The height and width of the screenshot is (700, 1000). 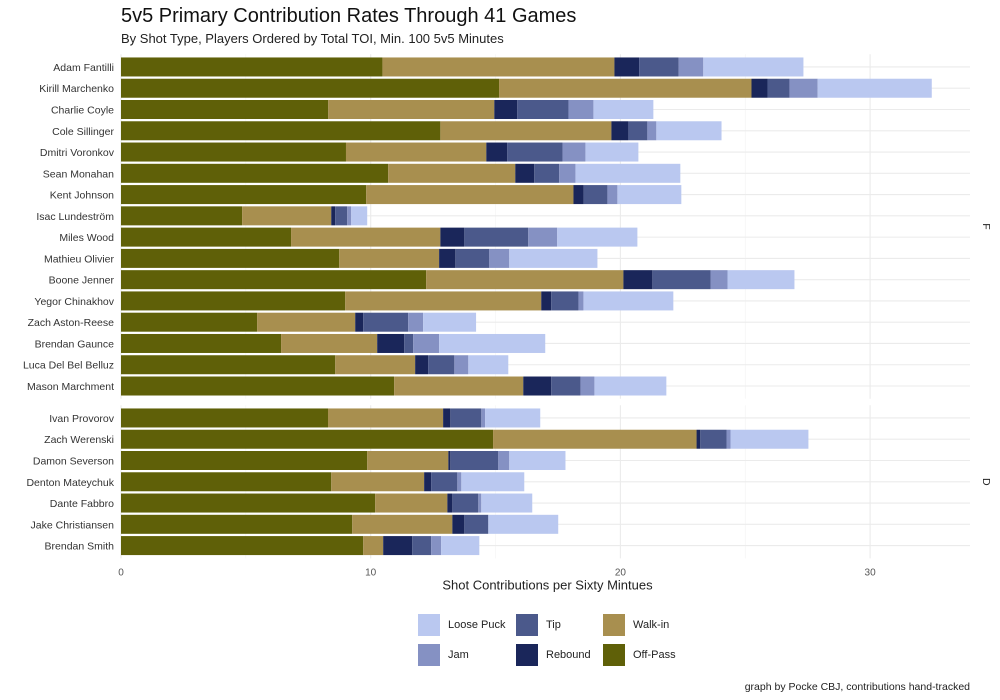 What do you see at coordinates (547, 584) in the screenshot?
I see `x-axis-title: Shot Contributions per Sixty Mintues` at bounding box center [547, 584].